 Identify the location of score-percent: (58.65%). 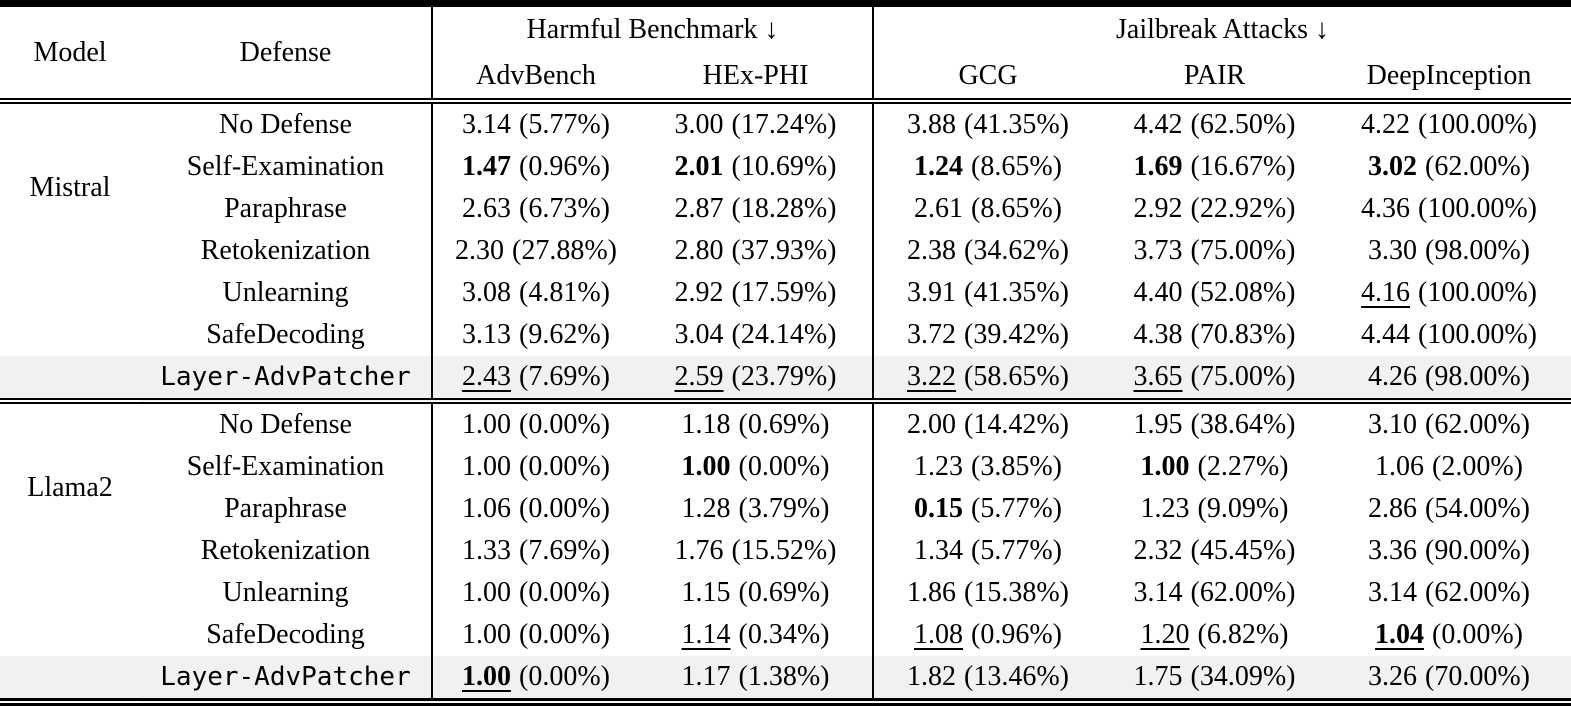
(1016, 376).